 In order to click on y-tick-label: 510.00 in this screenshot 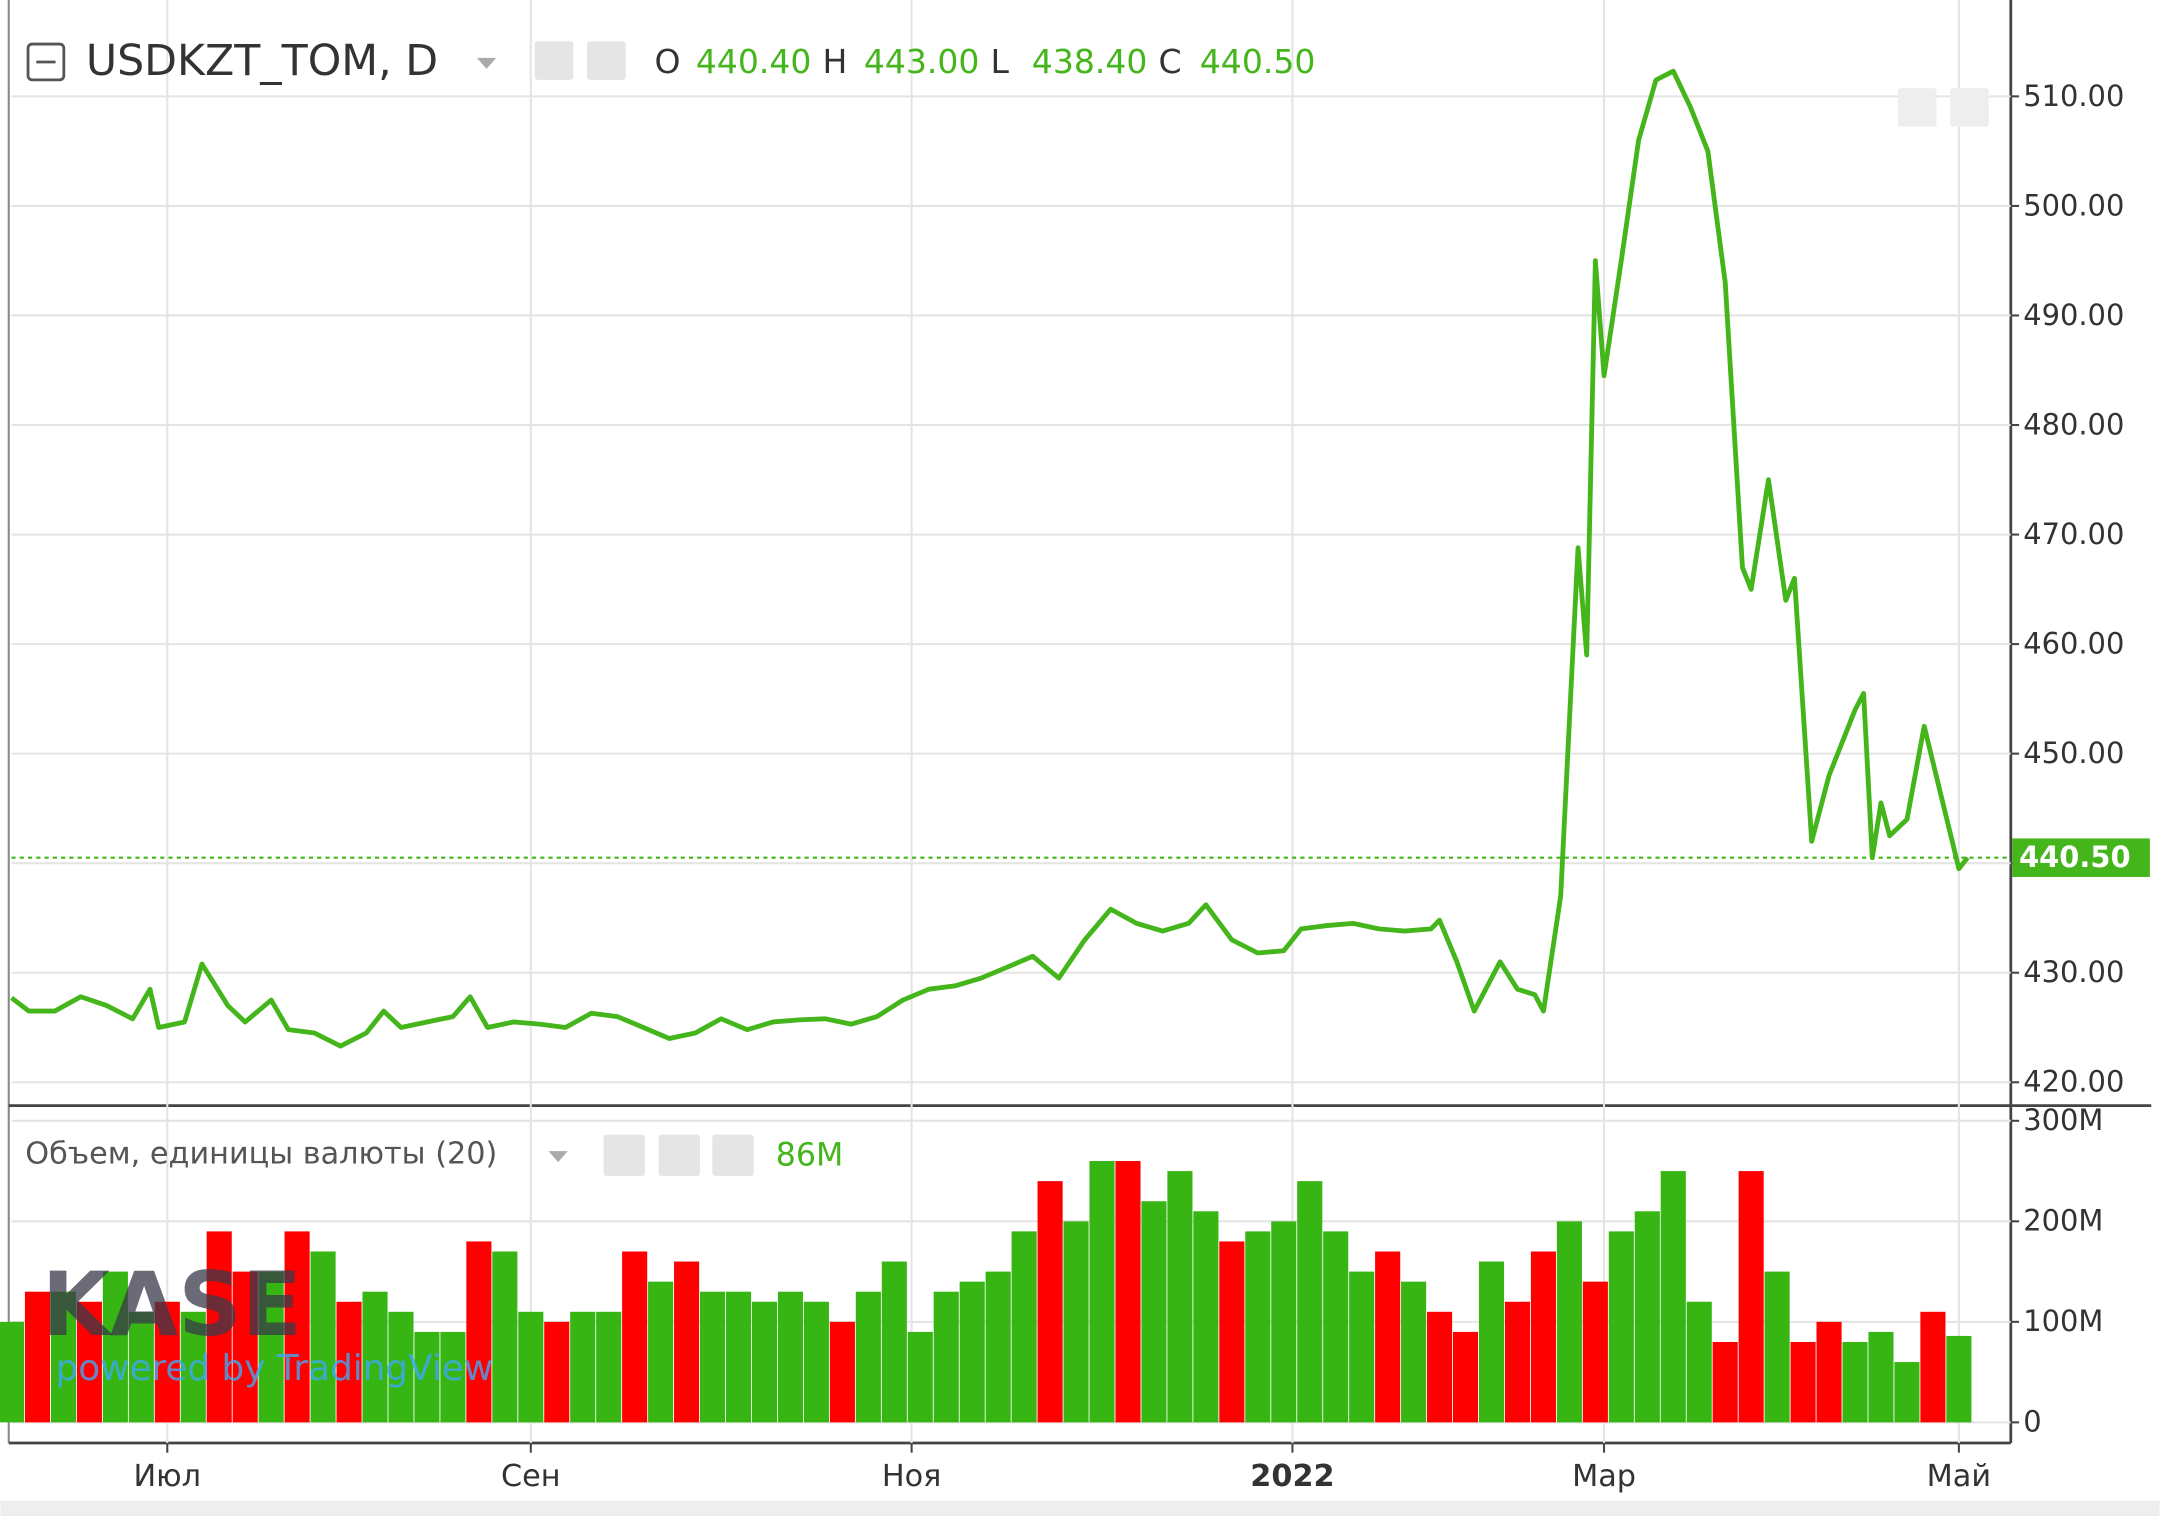, I will do `click(2073, 96)`.